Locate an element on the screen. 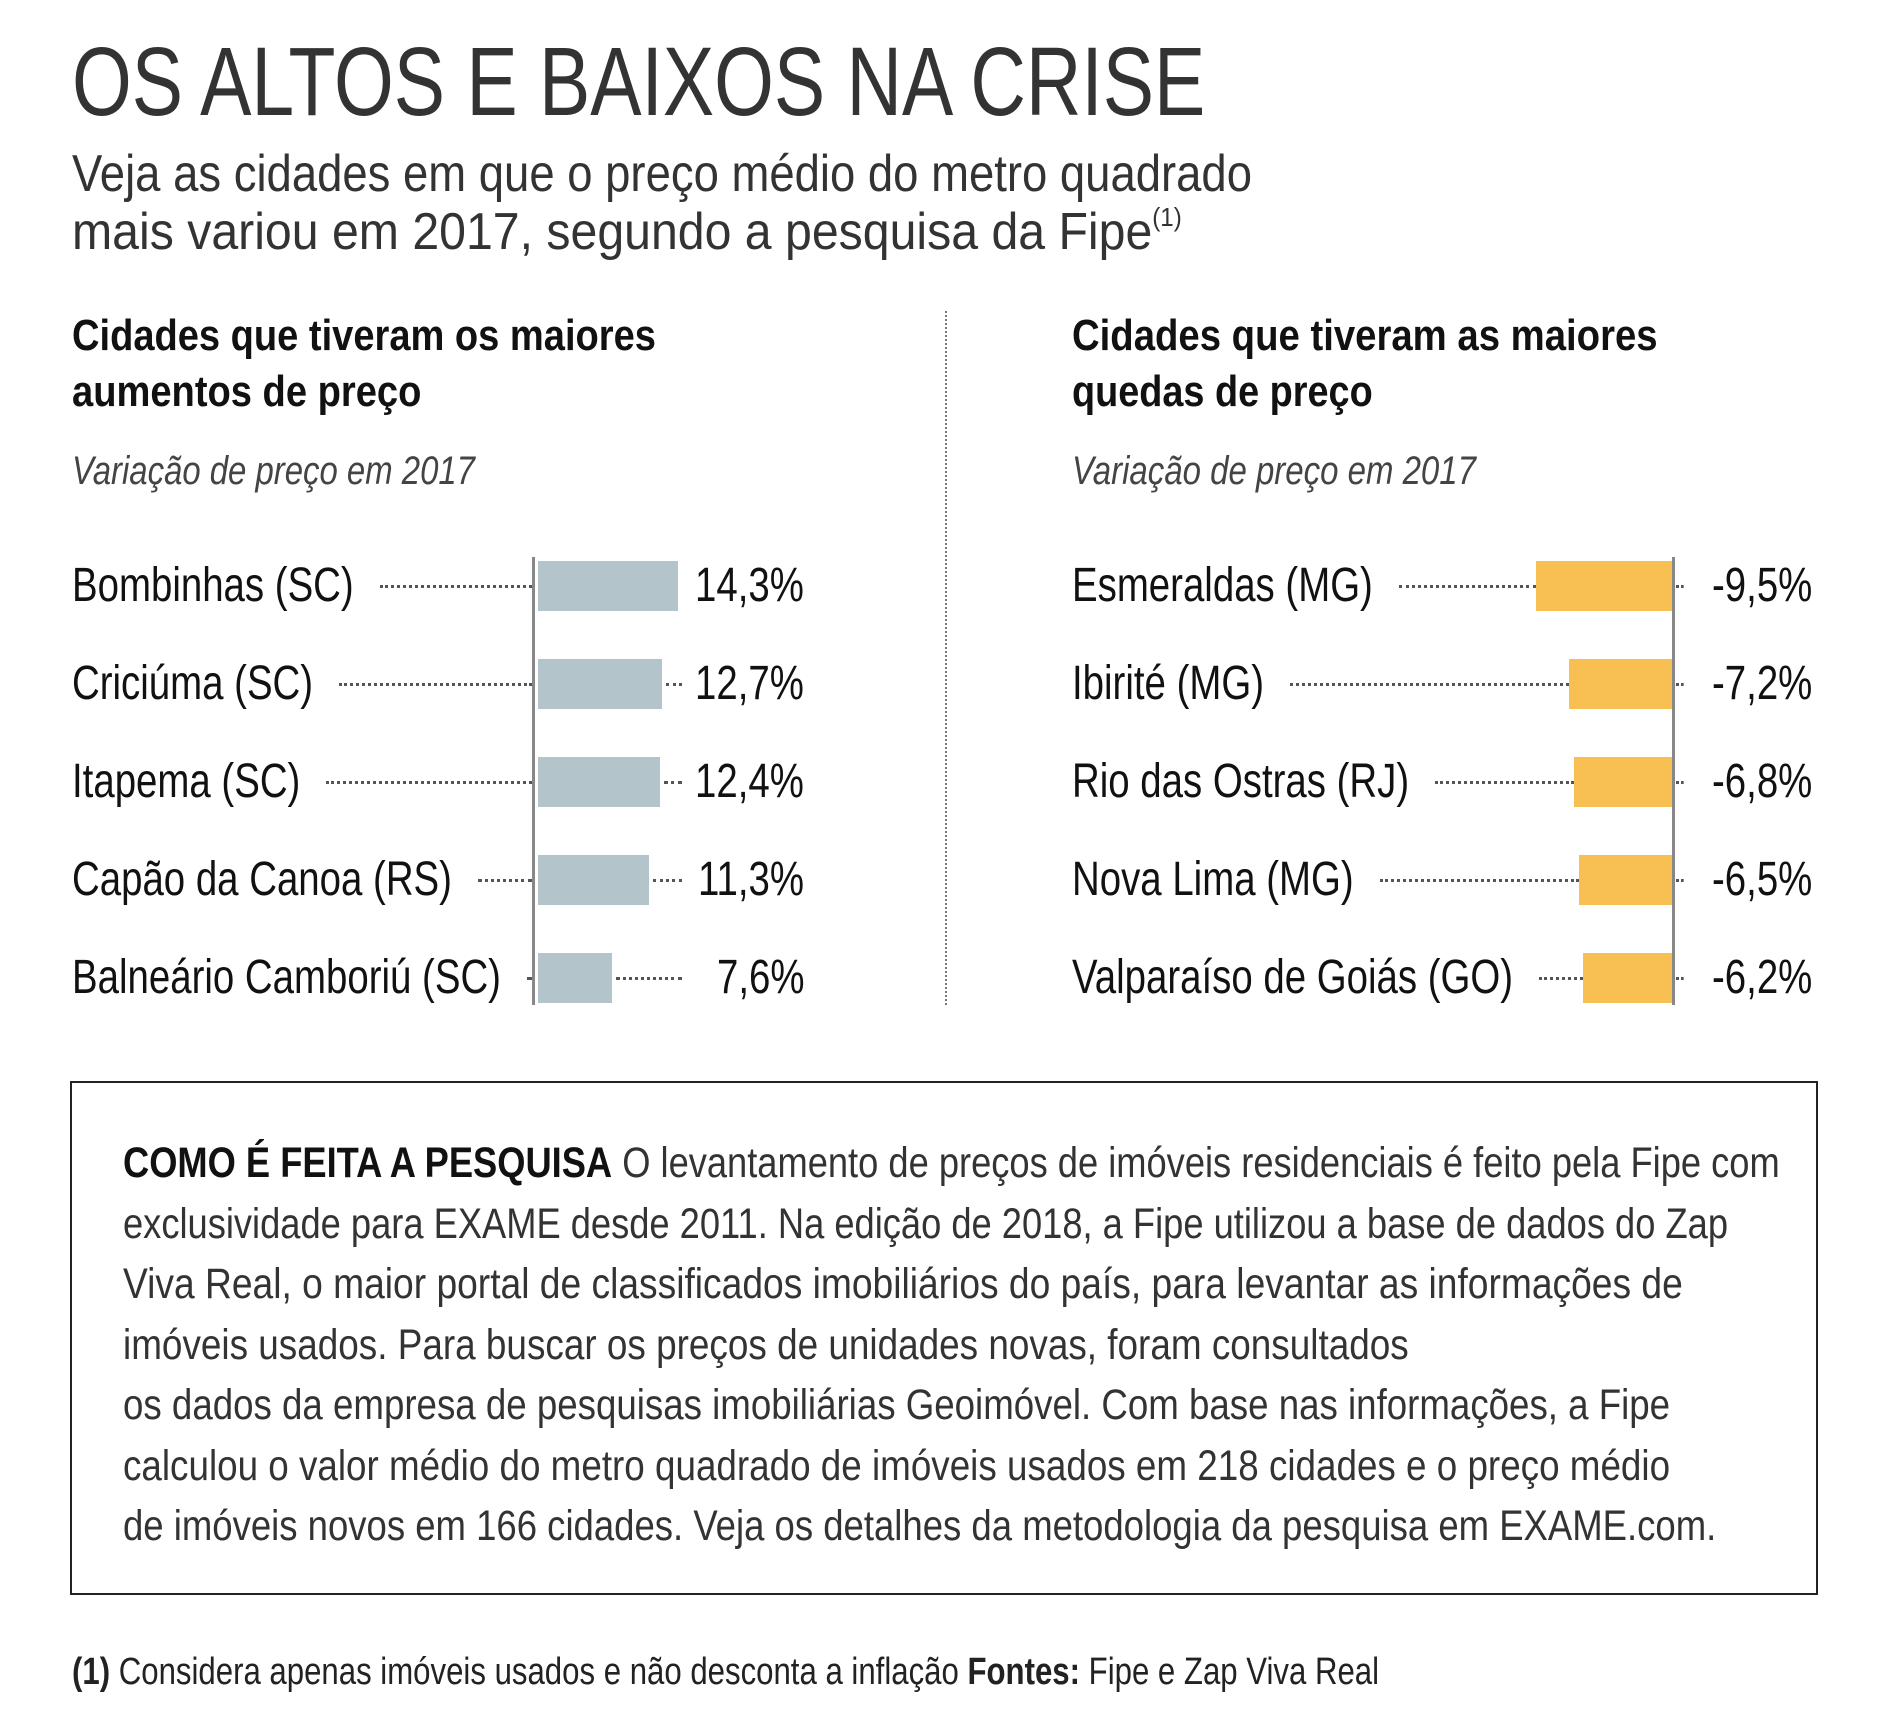 This screenshot has width=1878, height=1714. panel-divider is located at coordinates (946, 658).